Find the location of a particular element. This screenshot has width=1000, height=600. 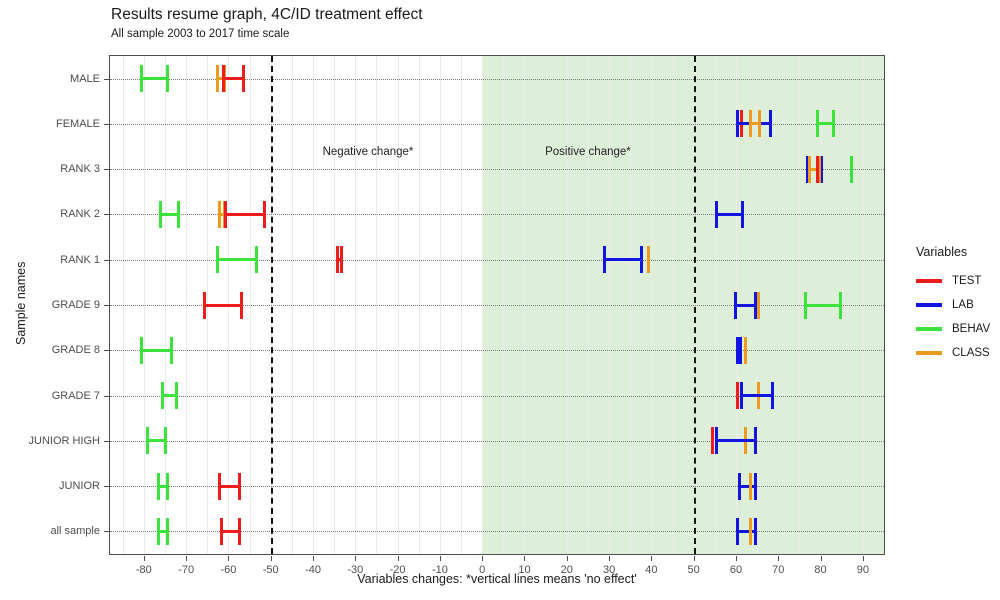

x-tick-label: 50 is located at coordinates (693, 570).